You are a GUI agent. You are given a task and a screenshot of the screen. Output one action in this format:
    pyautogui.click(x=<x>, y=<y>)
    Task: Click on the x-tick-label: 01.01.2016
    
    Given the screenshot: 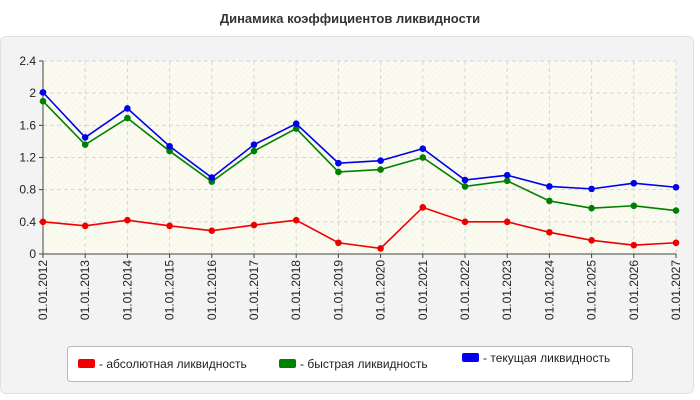 What is the action you would take?
    pyautogui.click(x=212, y=290)
    